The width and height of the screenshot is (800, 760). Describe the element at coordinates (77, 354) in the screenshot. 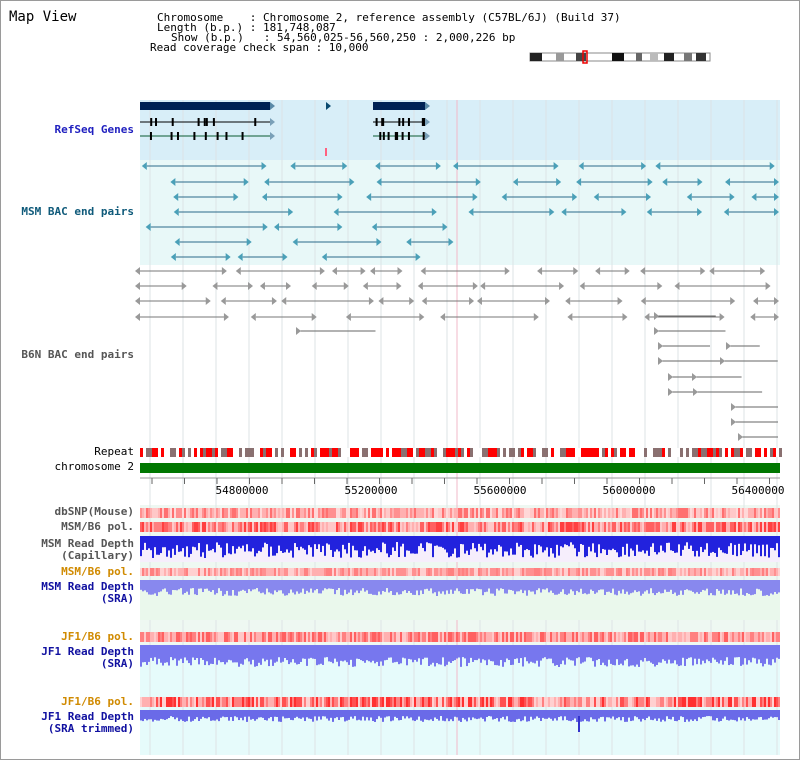

I see `b6n-bac-label: B6N BAC end pairs` at that location.